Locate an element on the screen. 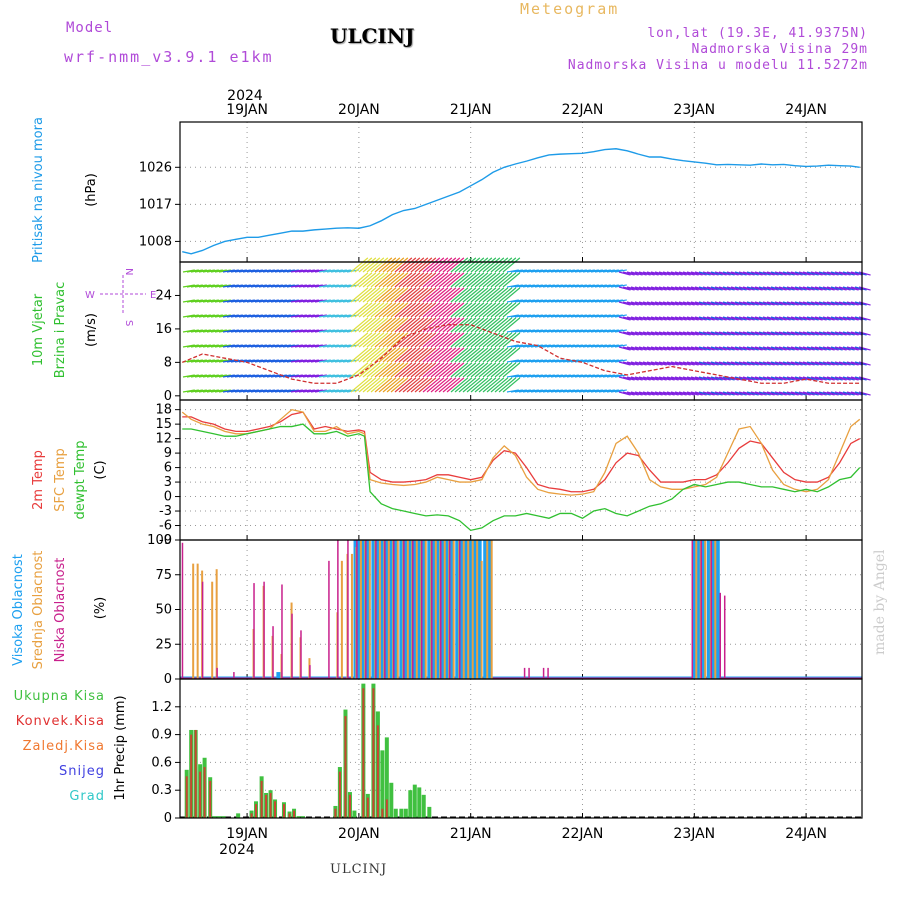 This screenshot has width=900, height=900. pressure-ytick-label: 1008 is located at coordinates (155, 241).